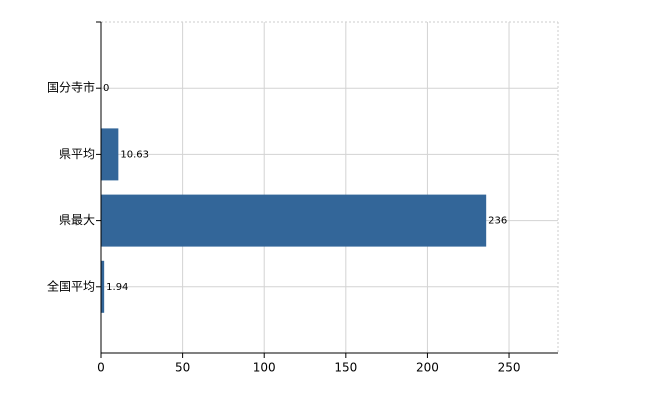 This screenshot has width=650, height=400. What do you see at coordinates (345, 368) in the screenshot?
I see `x-tick-label: 150` at bounding box center [345, 368].